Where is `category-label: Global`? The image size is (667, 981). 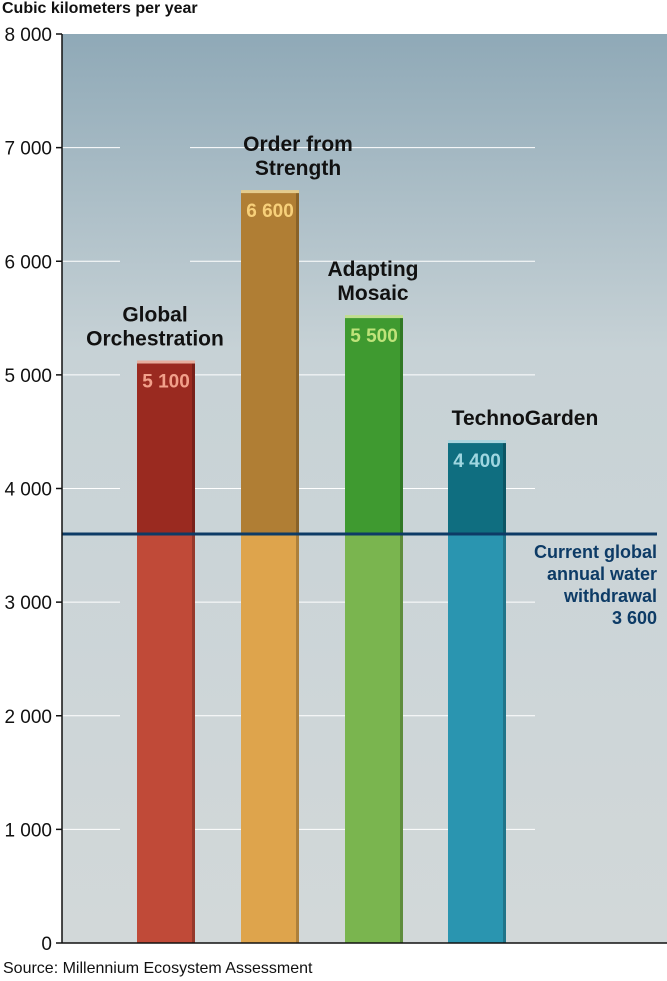
category-label: Global is located at coordinates (154, 315).